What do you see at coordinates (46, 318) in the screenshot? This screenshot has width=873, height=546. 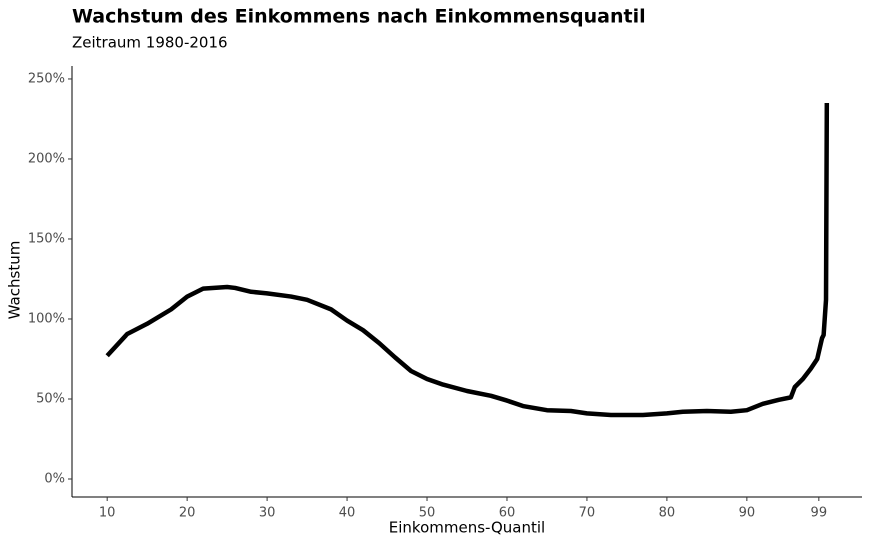 I see `y-tick-label: 100%` at bounding box center [46, 318].